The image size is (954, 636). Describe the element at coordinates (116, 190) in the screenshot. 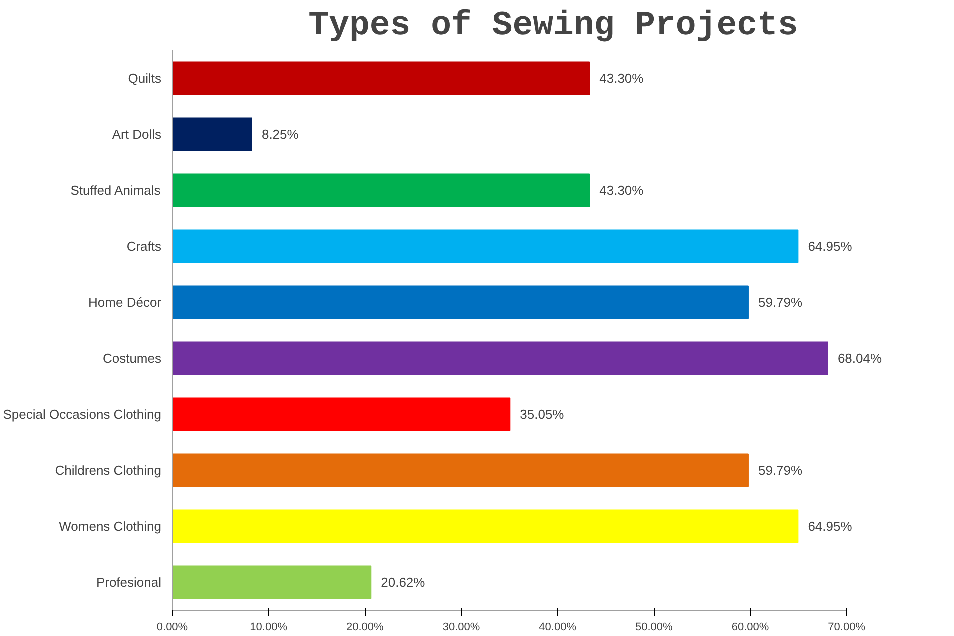

I see `y-tick-label: Stuffed Animals` at that location.